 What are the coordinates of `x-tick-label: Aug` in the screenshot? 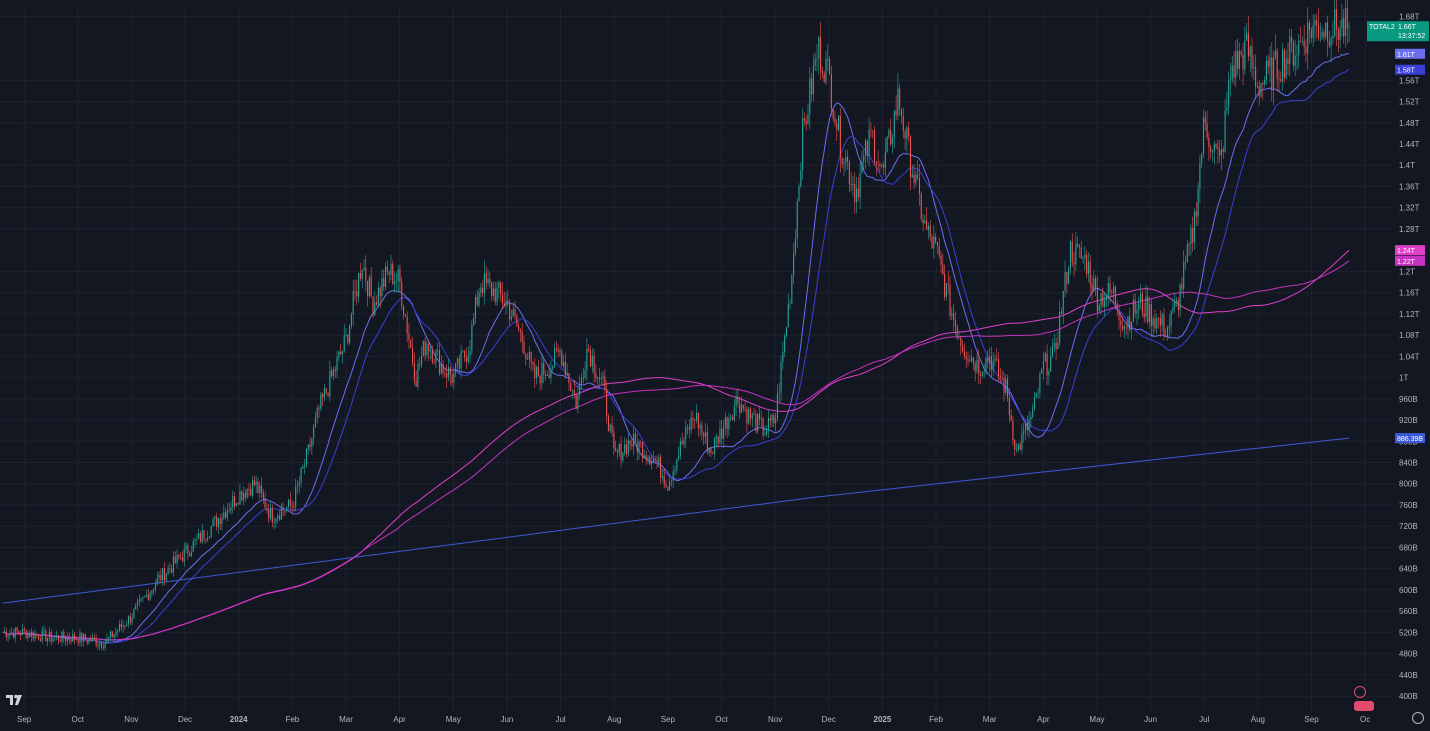 It's located at (1258, 719).